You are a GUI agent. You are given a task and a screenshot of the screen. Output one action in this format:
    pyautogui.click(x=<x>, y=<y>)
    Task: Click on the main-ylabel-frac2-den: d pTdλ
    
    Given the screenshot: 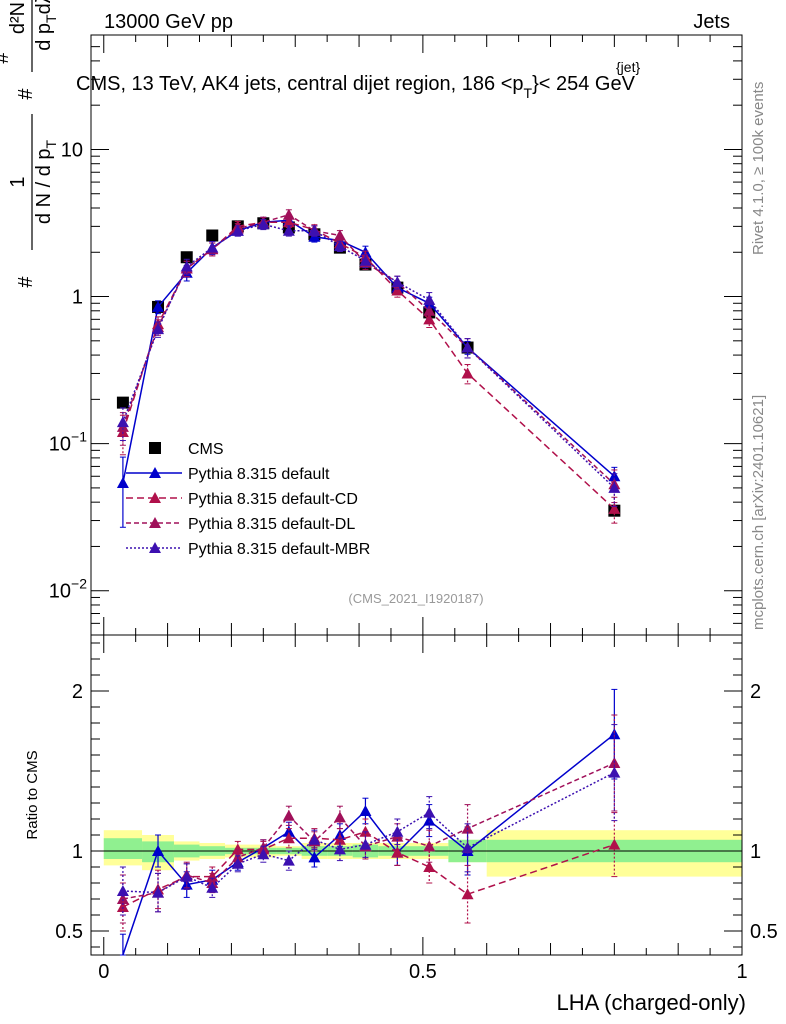 What is the action you would take?
    pyautogui.click(x=46, y=25)
    